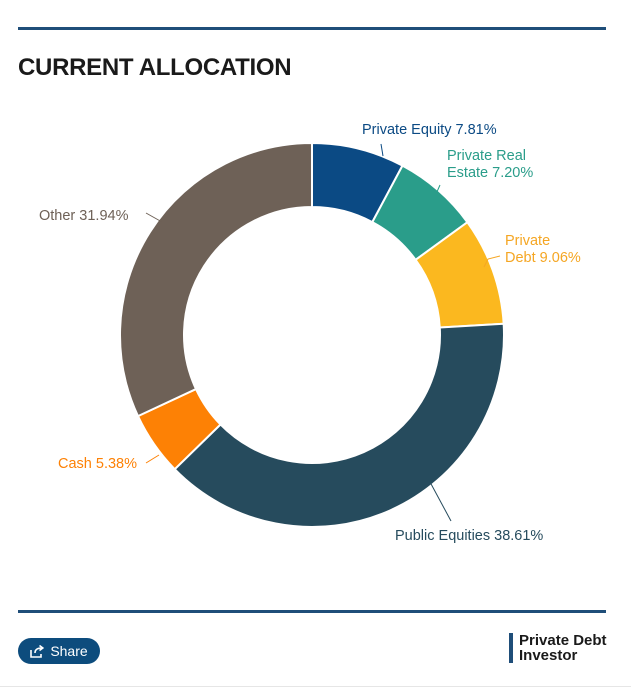 Image resolution: width=631 pixels, height=693 pixels. I want to click on data-label: Public Equities 38.61%, so click(469, 536).